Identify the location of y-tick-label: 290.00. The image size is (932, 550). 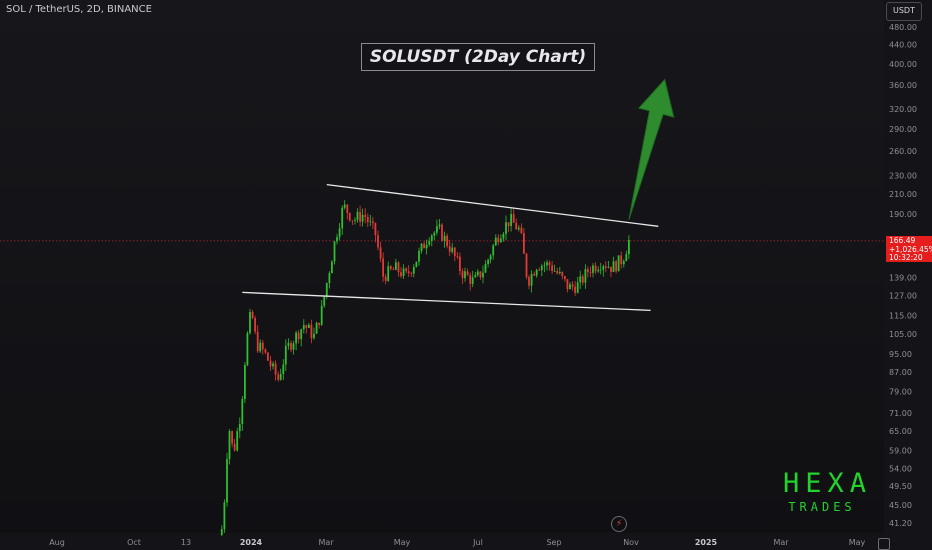
(903, 129).